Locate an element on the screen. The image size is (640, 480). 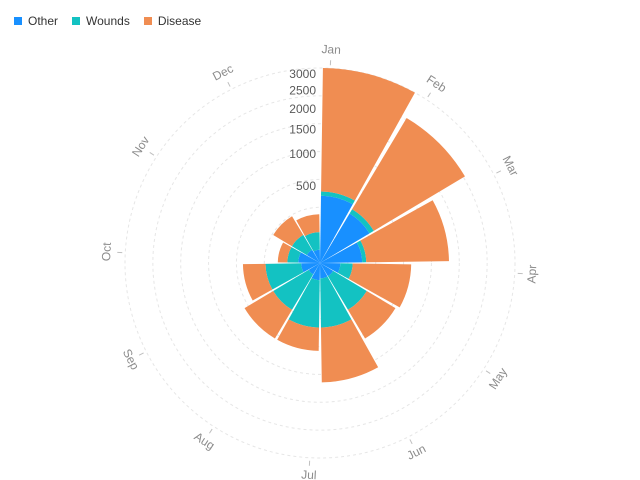
slice-other-jun is located at coordinates (324, 271).